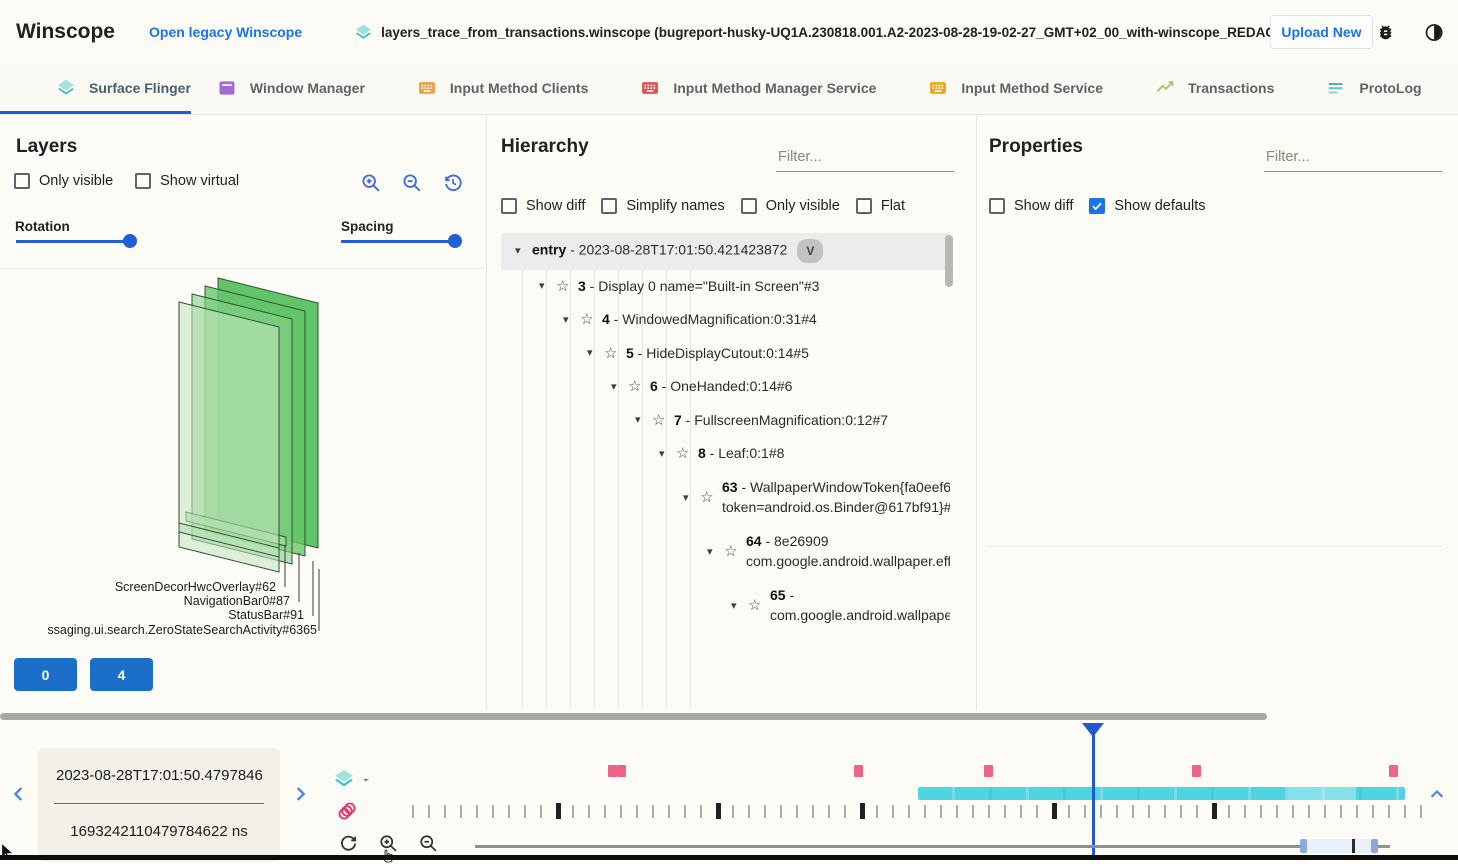 This screenshot has height=864, width=1458. Describe the element at coordinates (1147, 206) in the screenshot. I see `checkbox-show-defaults: Show defaults` at that location.